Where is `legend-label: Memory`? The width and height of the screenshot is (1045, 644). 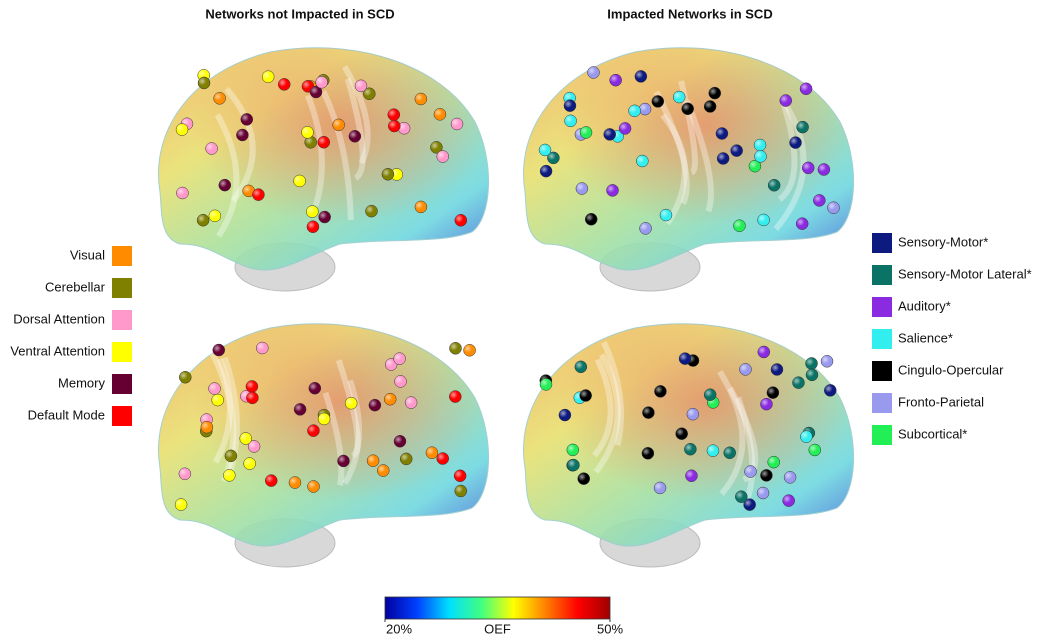 legend-label: Memory is located at coordinates (81, 382).